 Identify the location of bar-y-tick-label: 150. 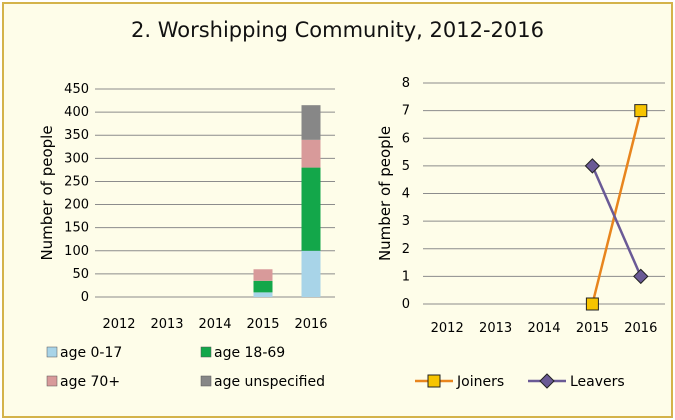
(76, 228).